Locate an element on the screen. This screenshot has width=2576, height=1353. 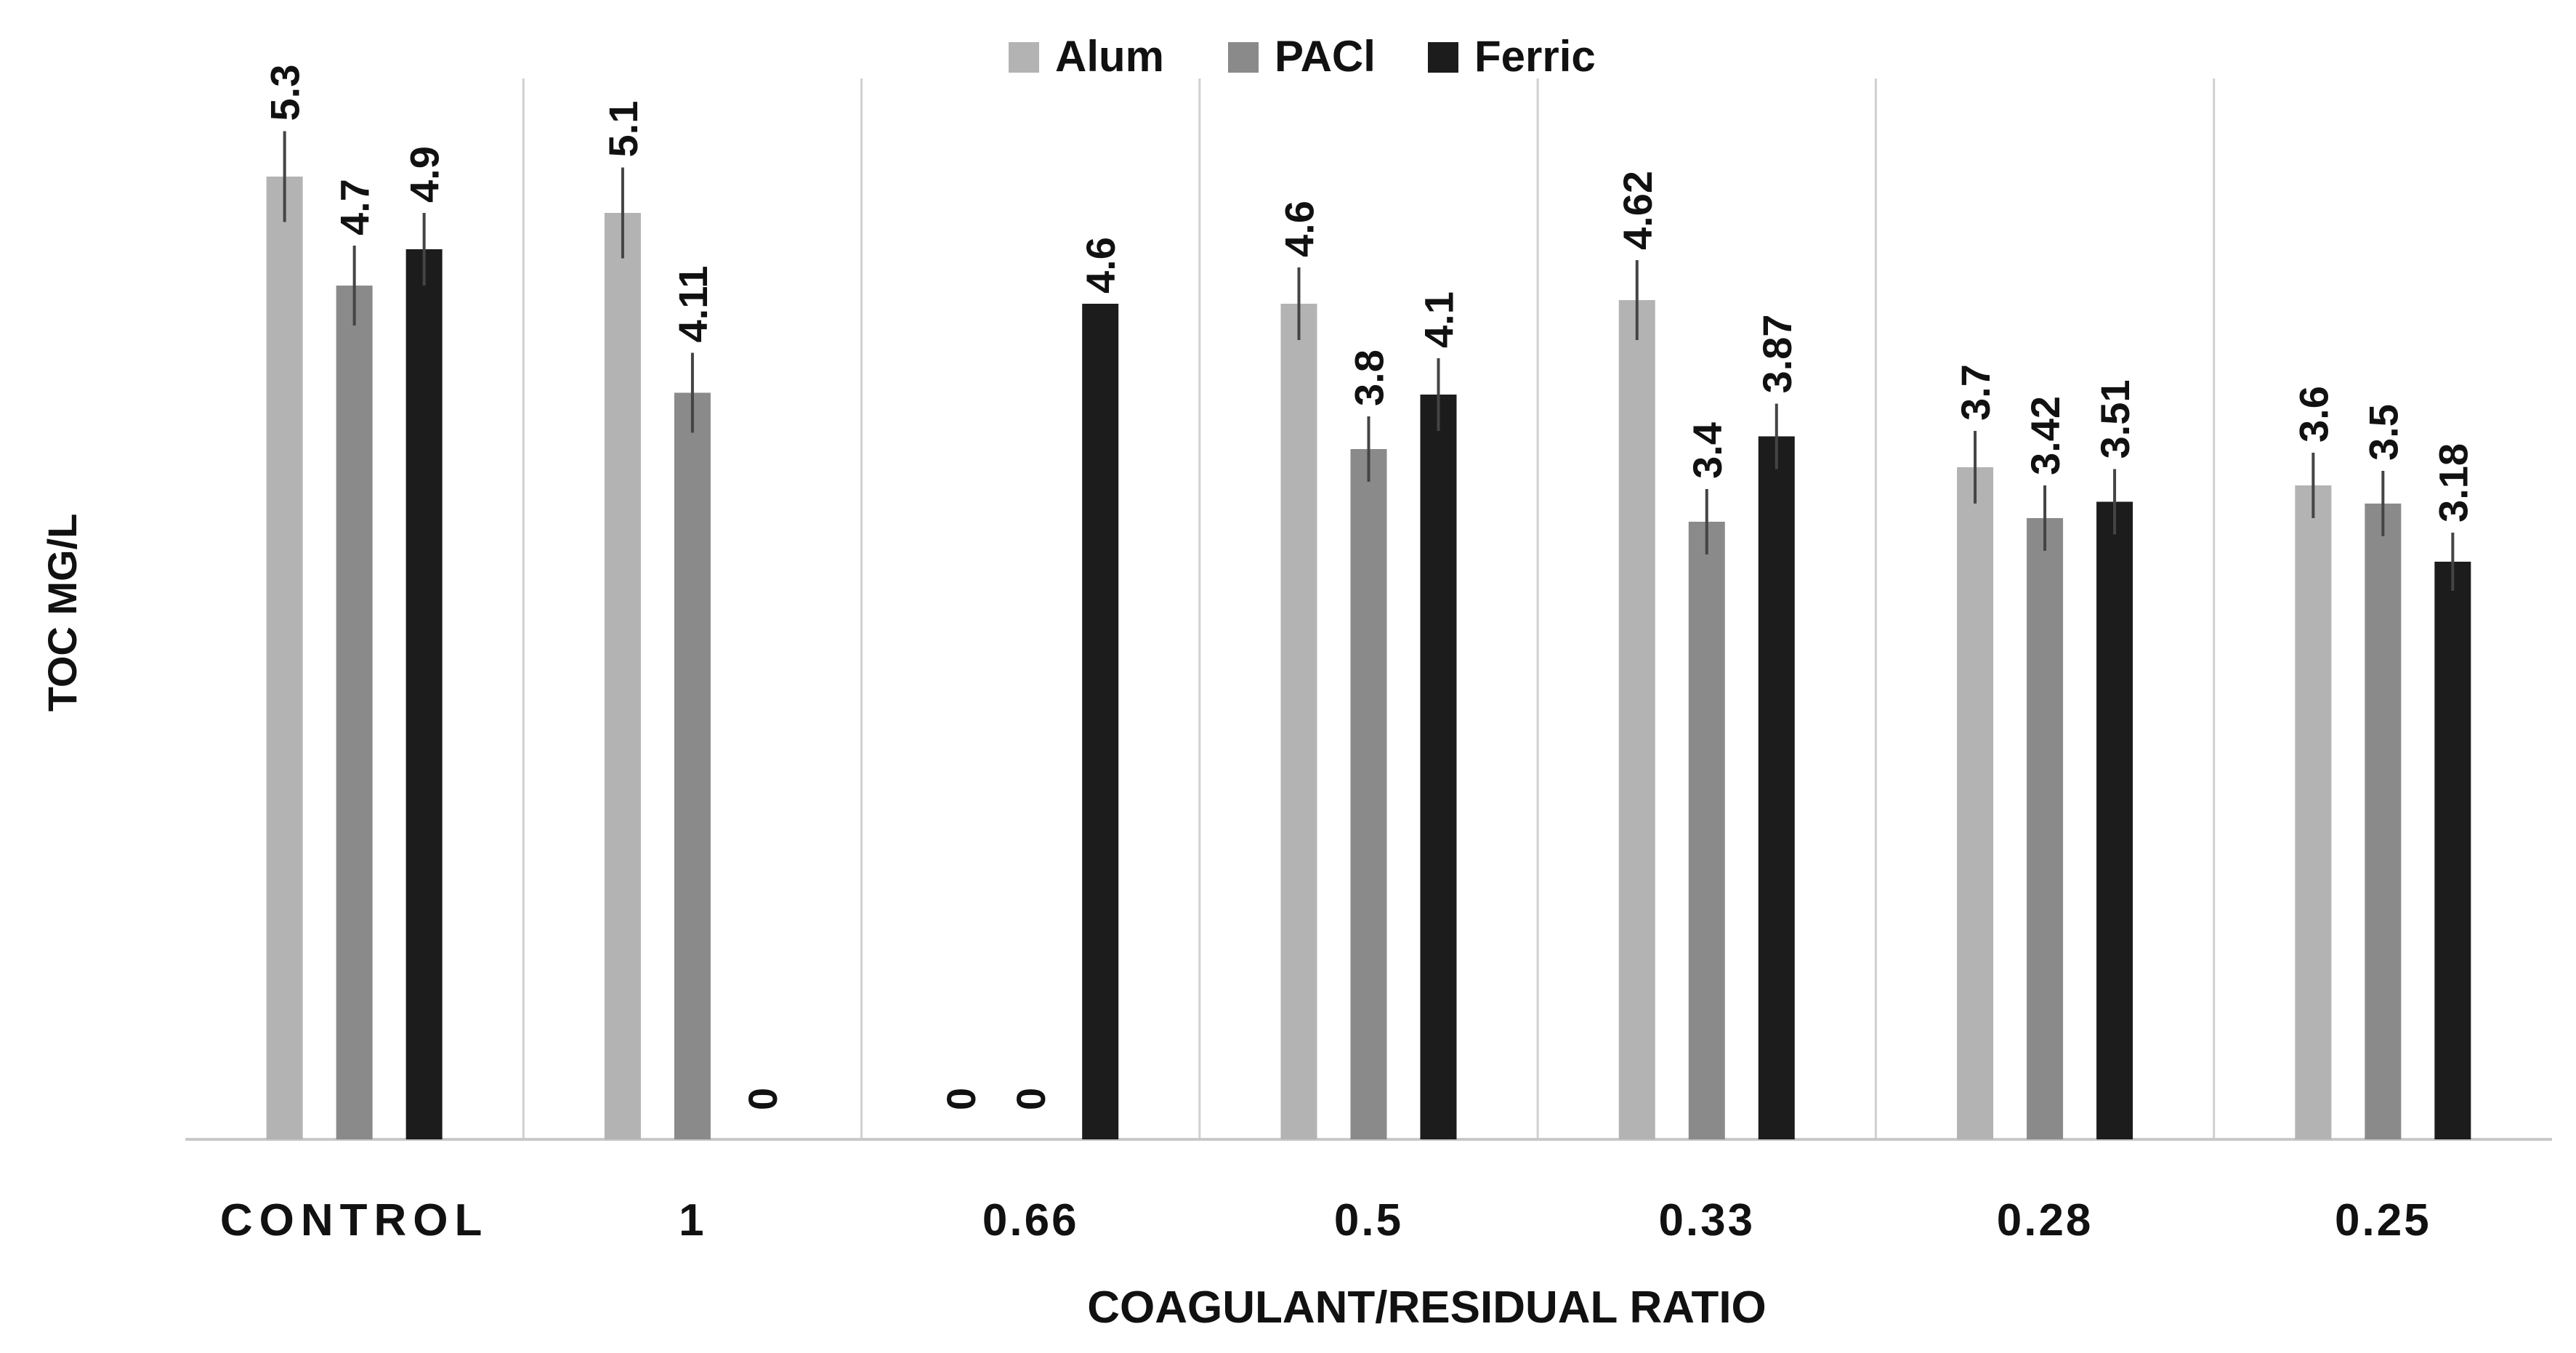
x-tick-label: 0.33 is located at coordinates (1707, 1220).